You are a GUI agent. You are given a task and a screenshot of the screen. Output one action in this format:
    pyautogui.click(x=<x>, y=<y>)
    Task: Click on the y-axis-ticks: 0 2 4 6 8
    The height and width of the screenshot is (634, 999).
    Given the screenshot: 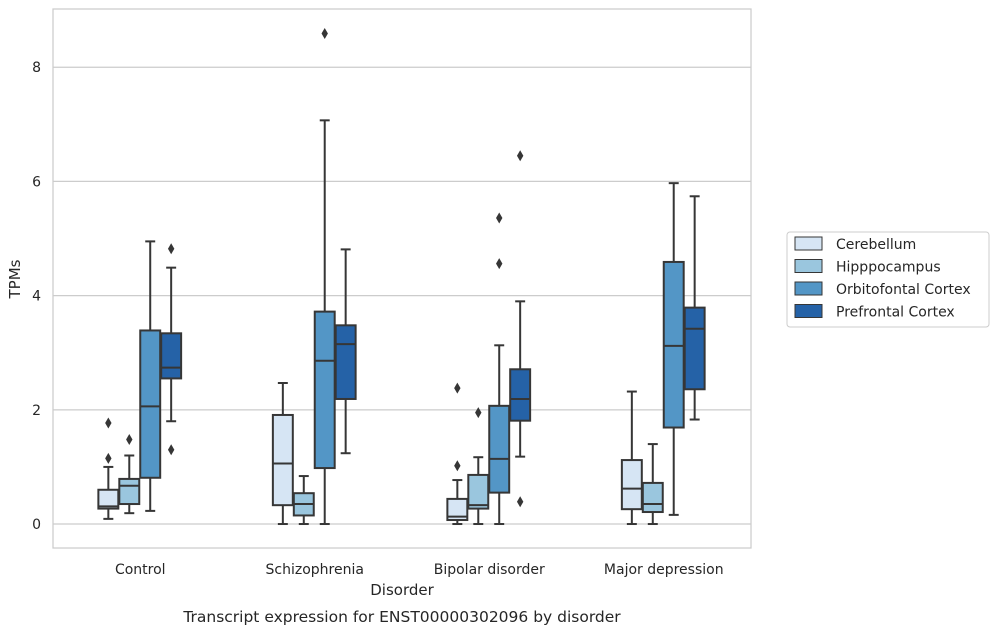 What is the action you would take?
    pyautogui.click(x=36, y=296)
    